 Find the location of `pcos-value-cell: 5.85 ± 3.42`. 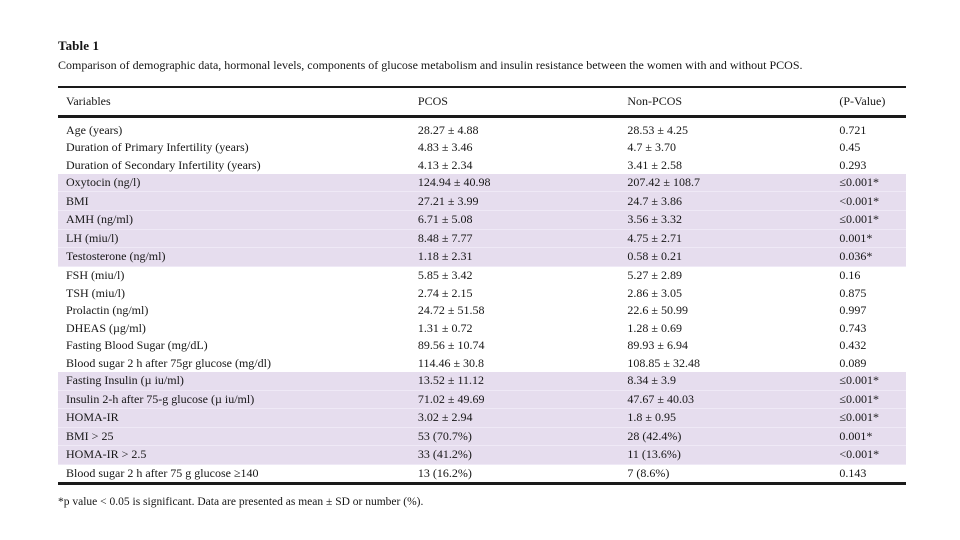

pcos-value-cell: 5.85 ± 3.42 is located at coordinates (445, 274).